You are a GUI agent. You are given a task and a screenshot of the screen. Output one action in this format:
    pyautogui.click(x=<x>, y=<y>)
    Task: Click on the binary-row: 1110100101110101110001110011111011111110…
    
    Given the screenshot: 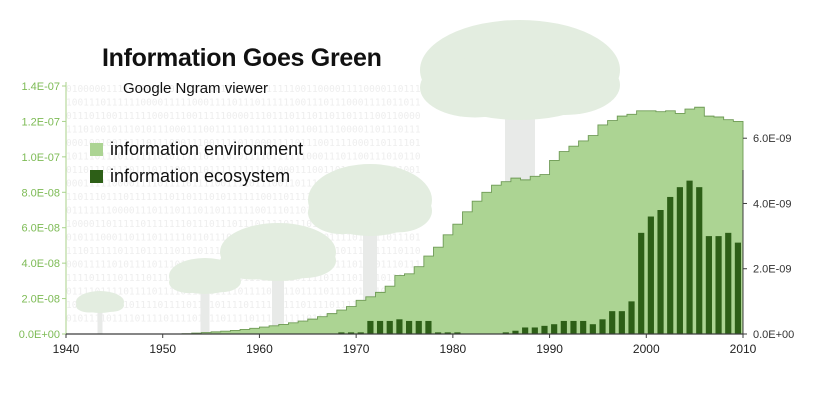 What is the action you would take?
    pyautogui.click(x=243, y=130)
    